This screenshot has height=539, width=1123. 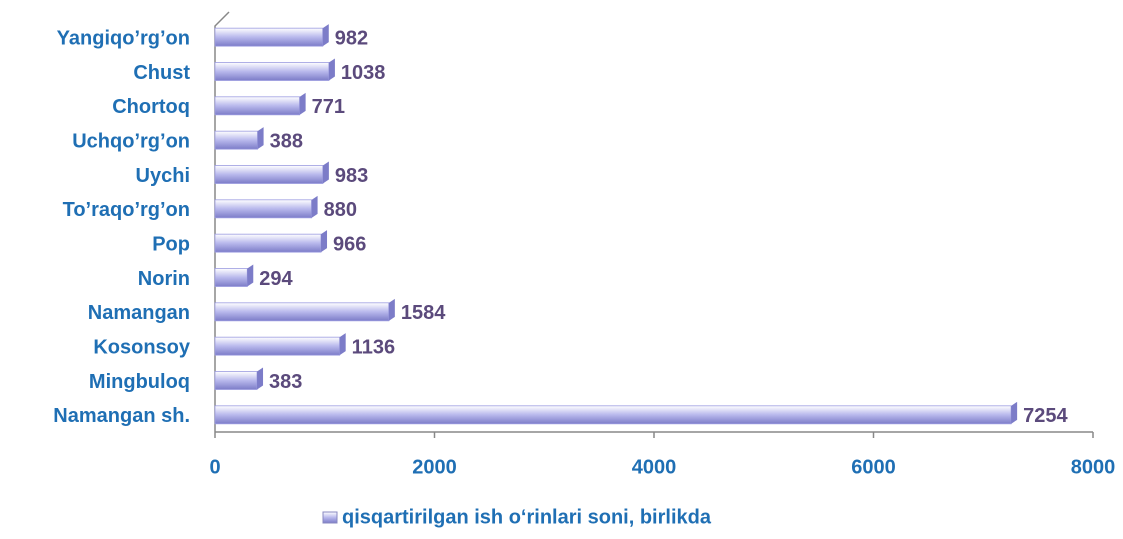 What do you see at coordinates (285, 382) in the screenshot?
I see `value-label: 383` at bounding box center [285, 382].